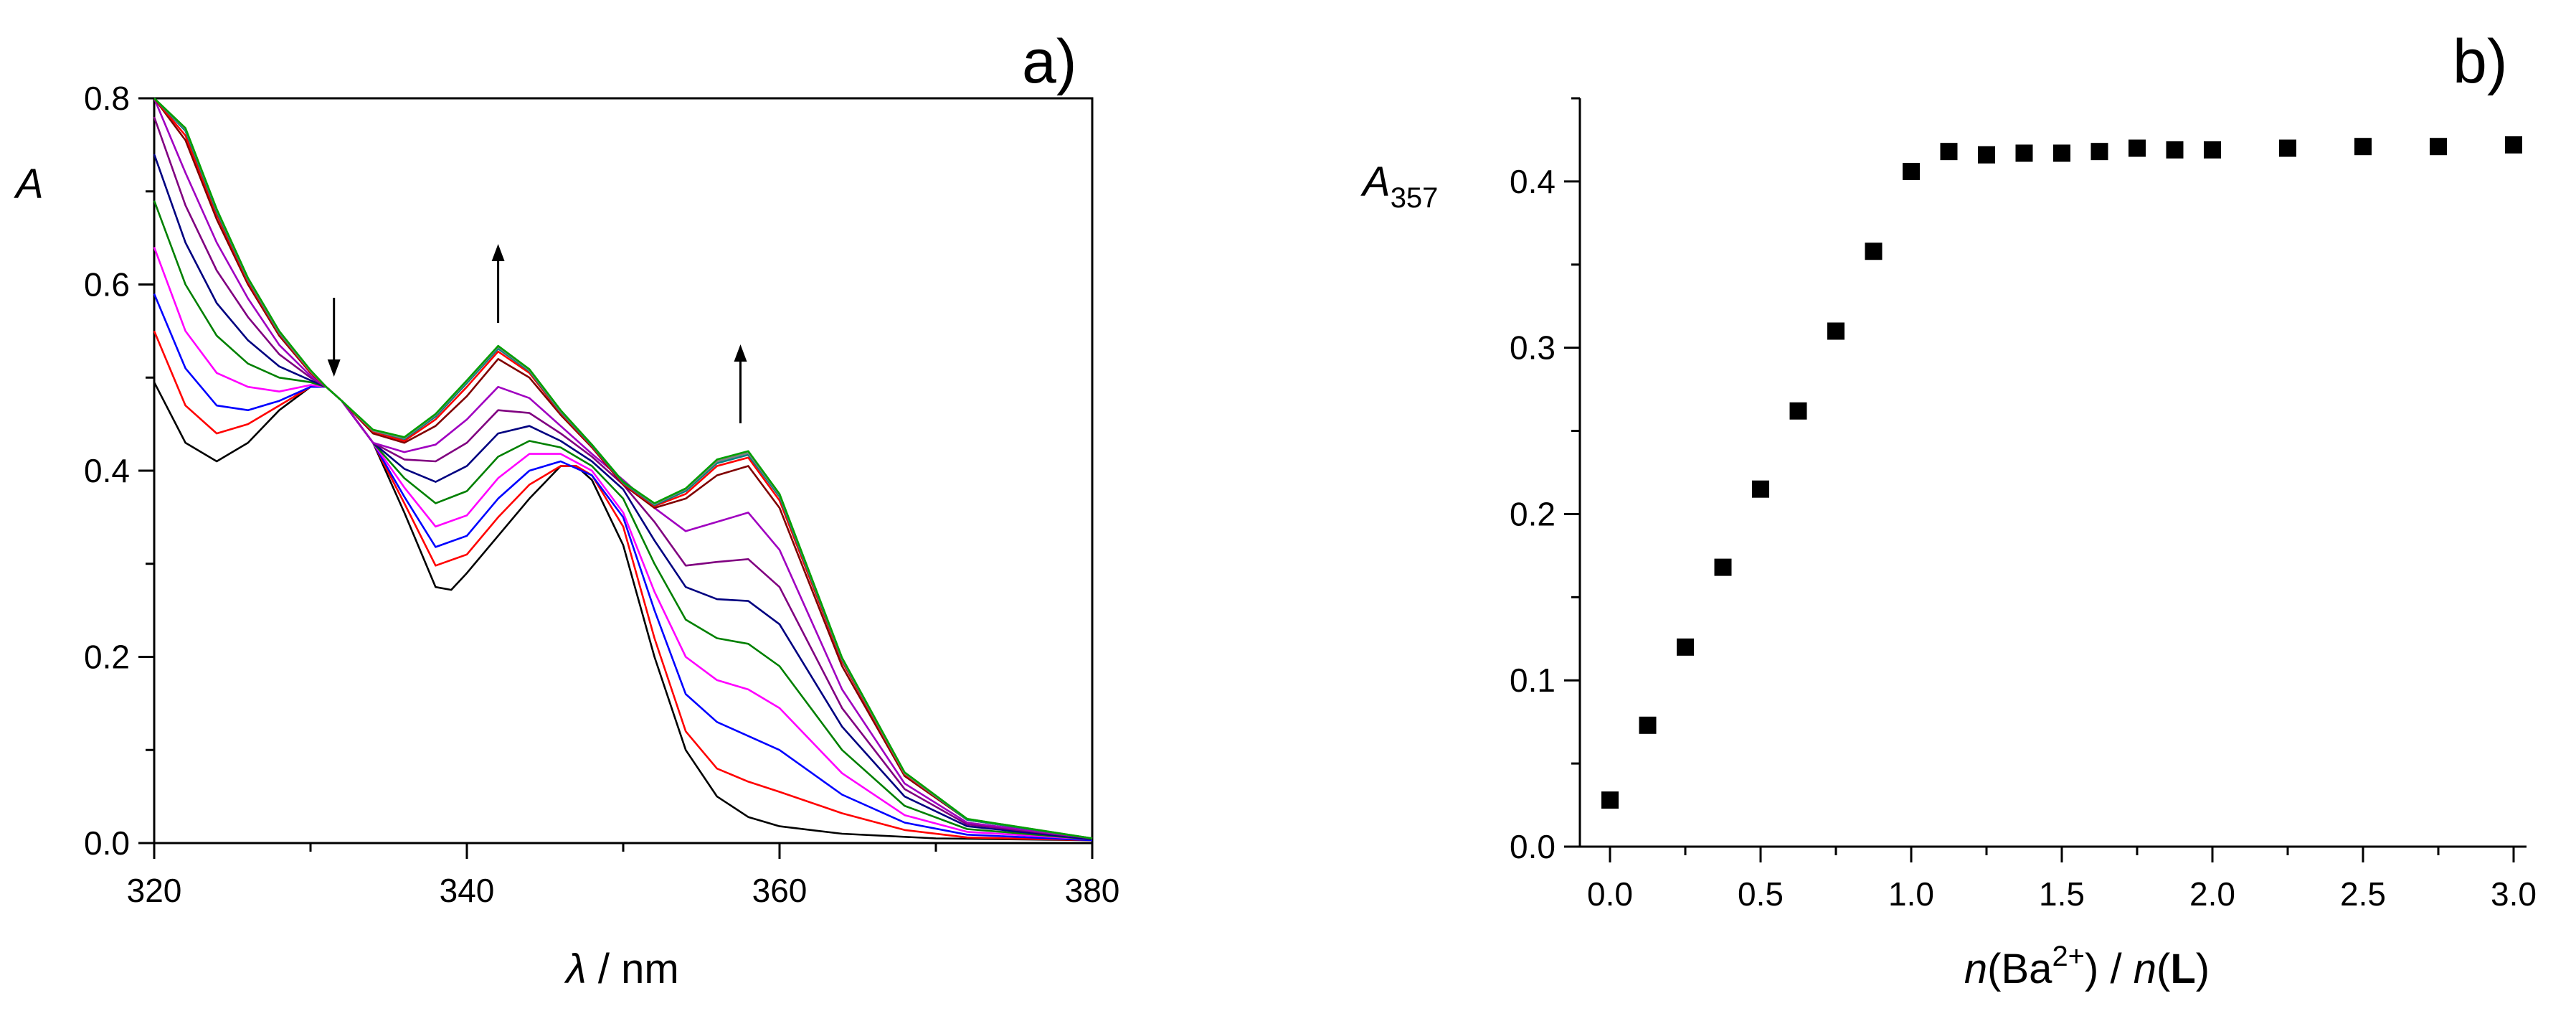 This screenshot has width=2576, height=1021. I want to click on x-tick-label: 380, so click(1092, 890).